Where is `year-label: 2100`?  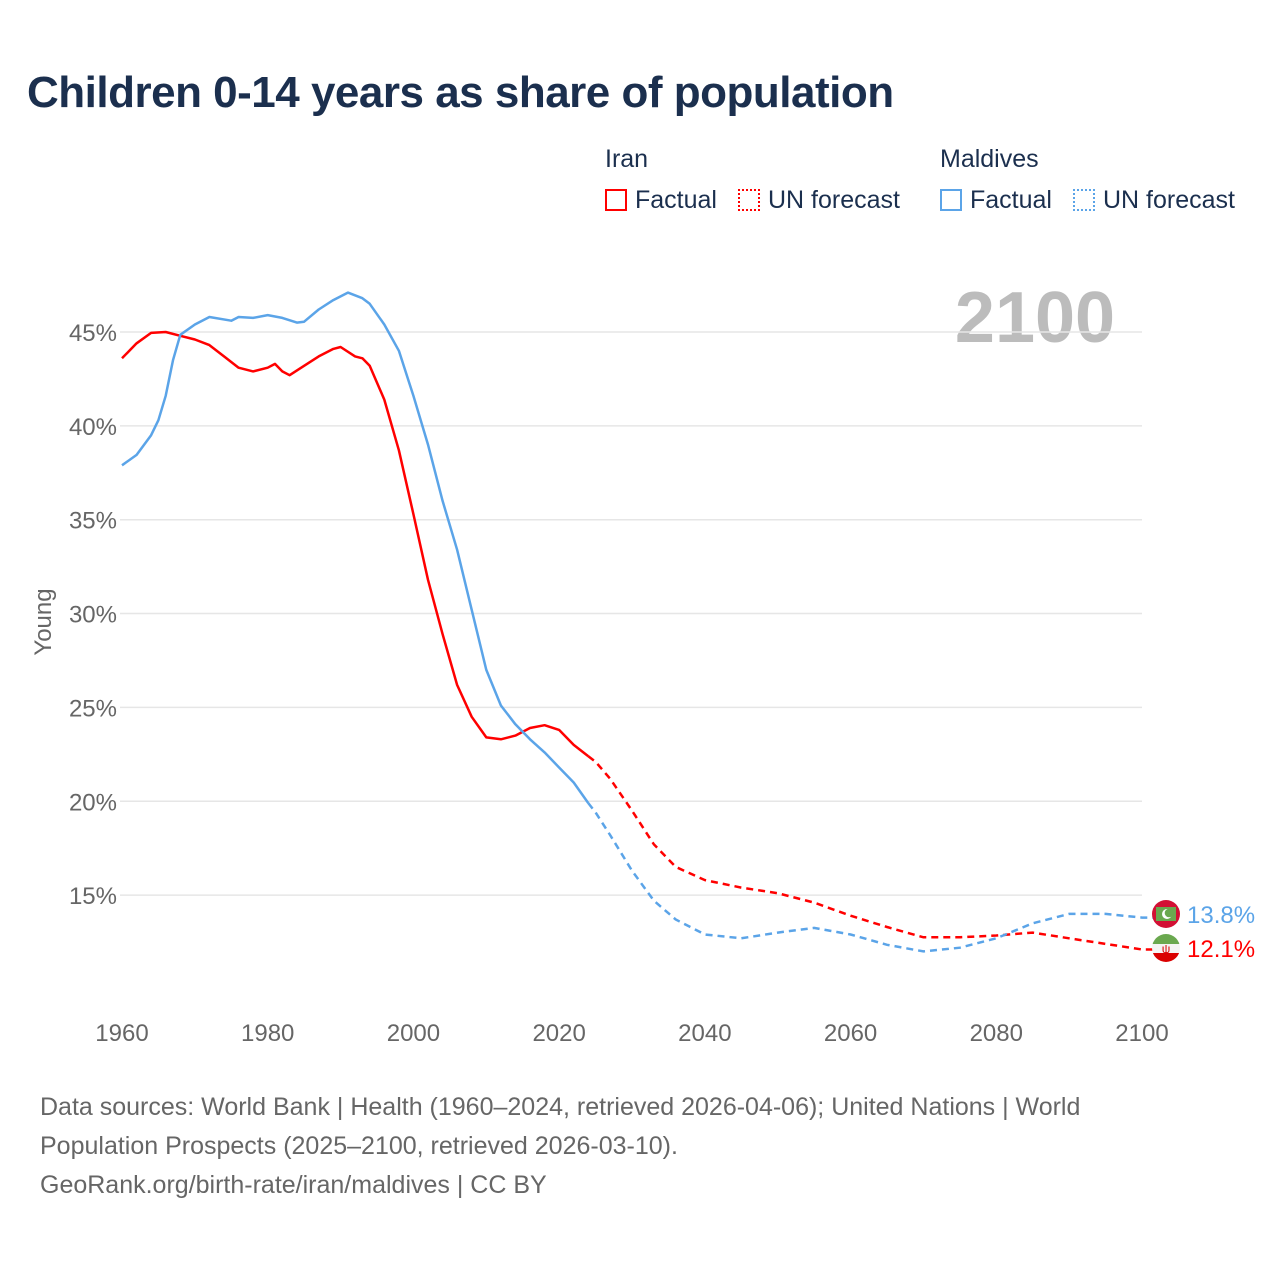
year-label: 2100 is located at coordinates (1035, 318).